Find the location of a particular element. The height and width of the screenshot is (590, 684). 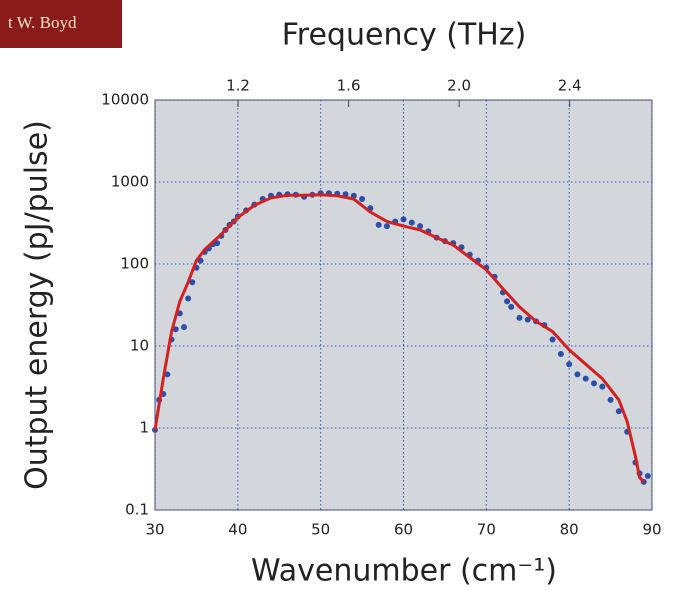

x-axis-title: Wavenumber (cm⁻¹) is located at coordinates (404, 571).